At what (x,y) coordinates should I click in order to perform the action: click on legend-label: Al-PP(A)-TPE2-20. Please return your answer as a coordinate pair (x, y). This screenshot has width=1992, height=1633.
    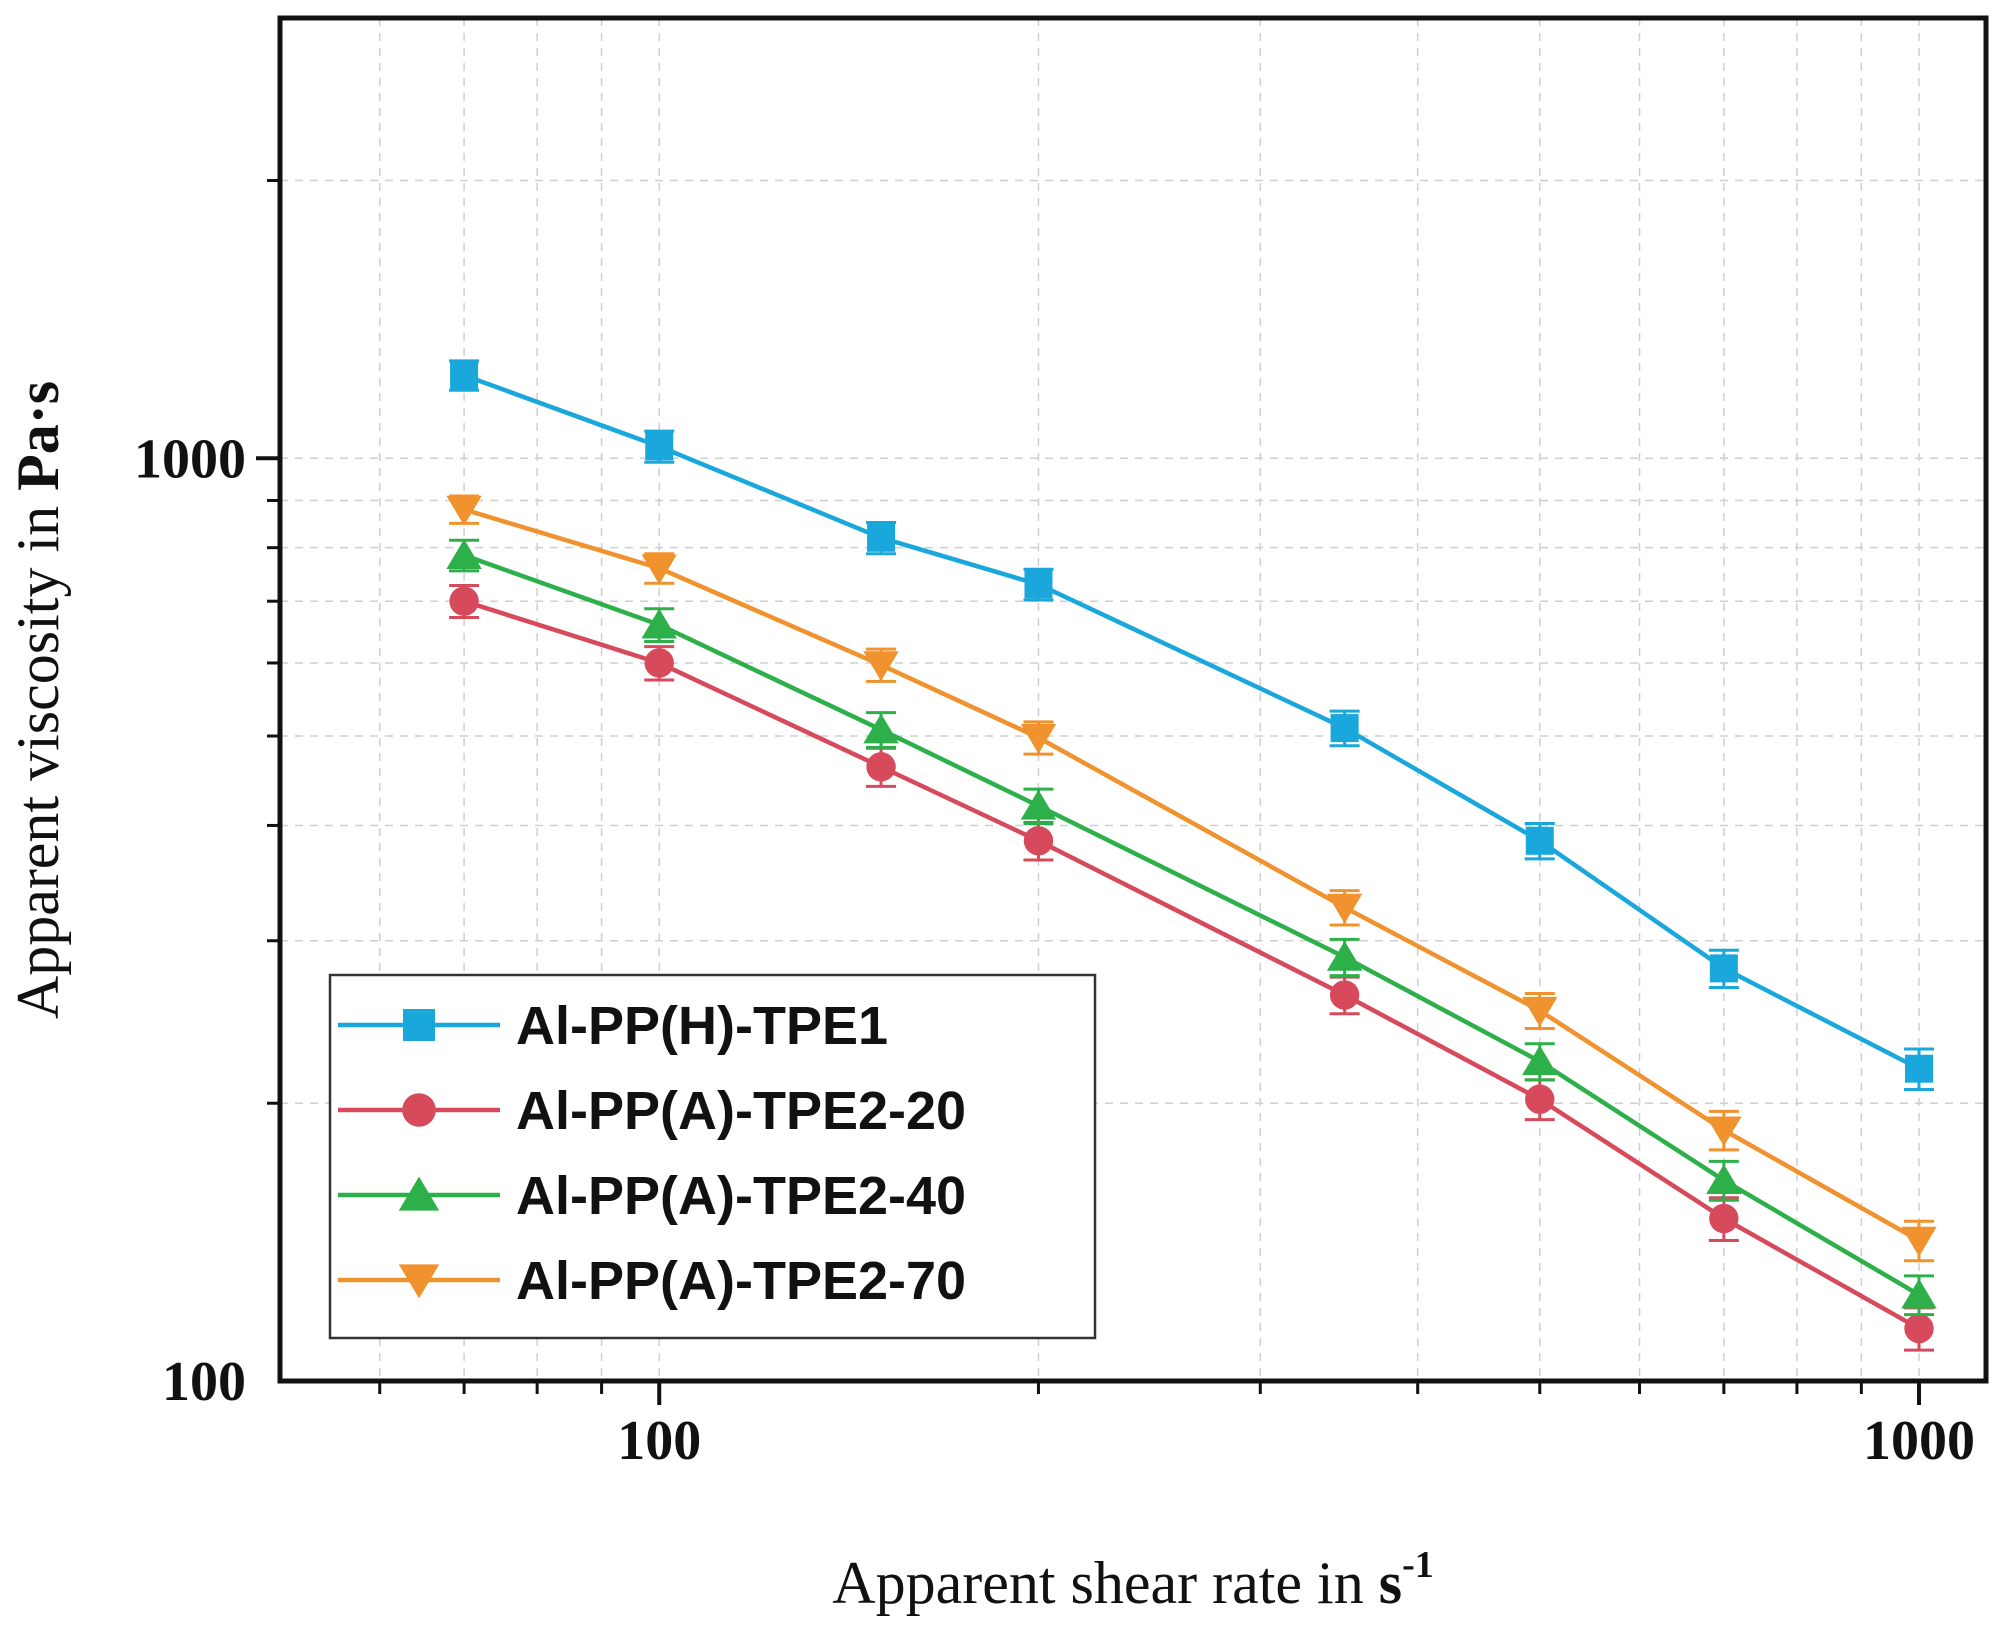
    Looking at the image, I should click on (741, 1111).